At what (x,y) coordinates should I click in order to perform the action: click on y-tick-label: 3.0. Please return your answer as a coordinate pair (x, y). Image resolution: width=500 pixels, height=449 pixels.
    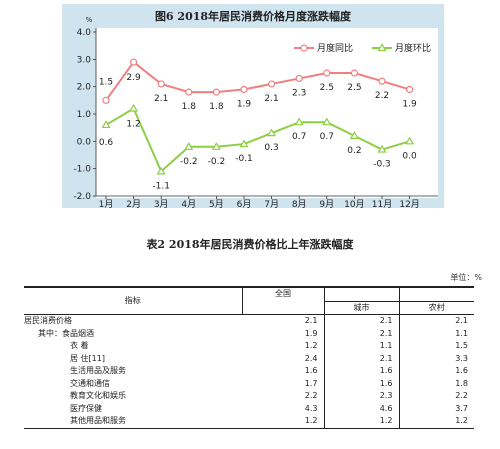
    Looking at the image, I should click on (84, 60).